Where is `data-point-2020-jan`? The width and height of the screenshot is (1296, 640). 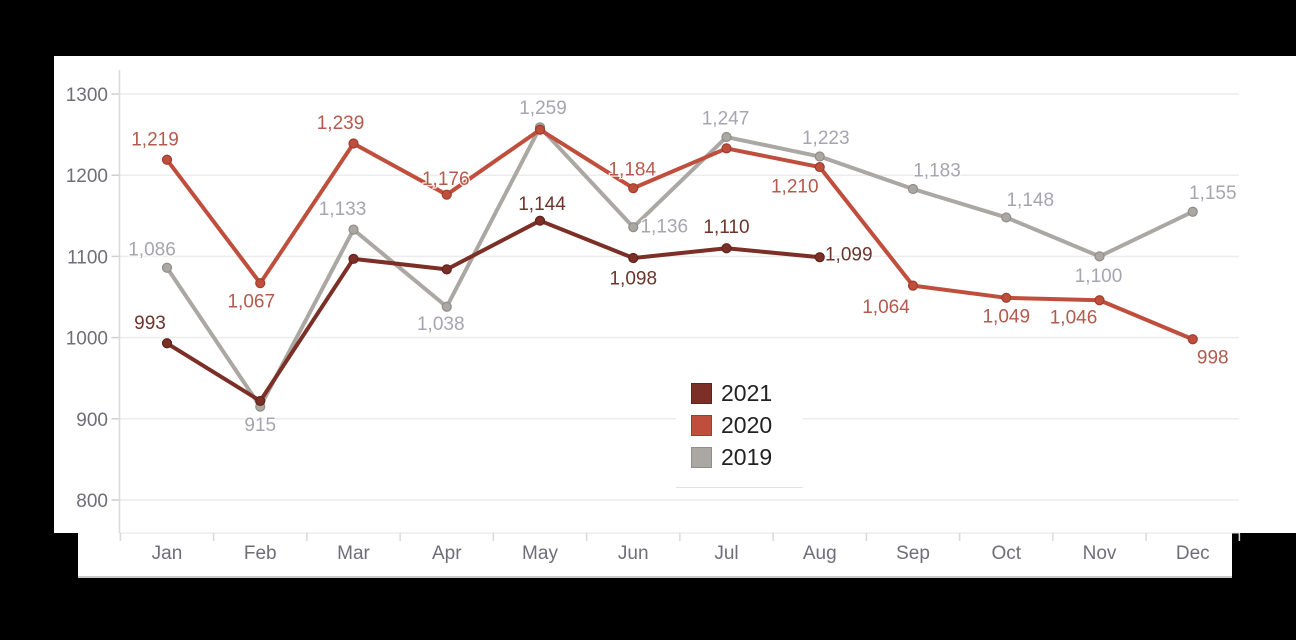 data-point-2020-jan is located at coordinates (167, 159).